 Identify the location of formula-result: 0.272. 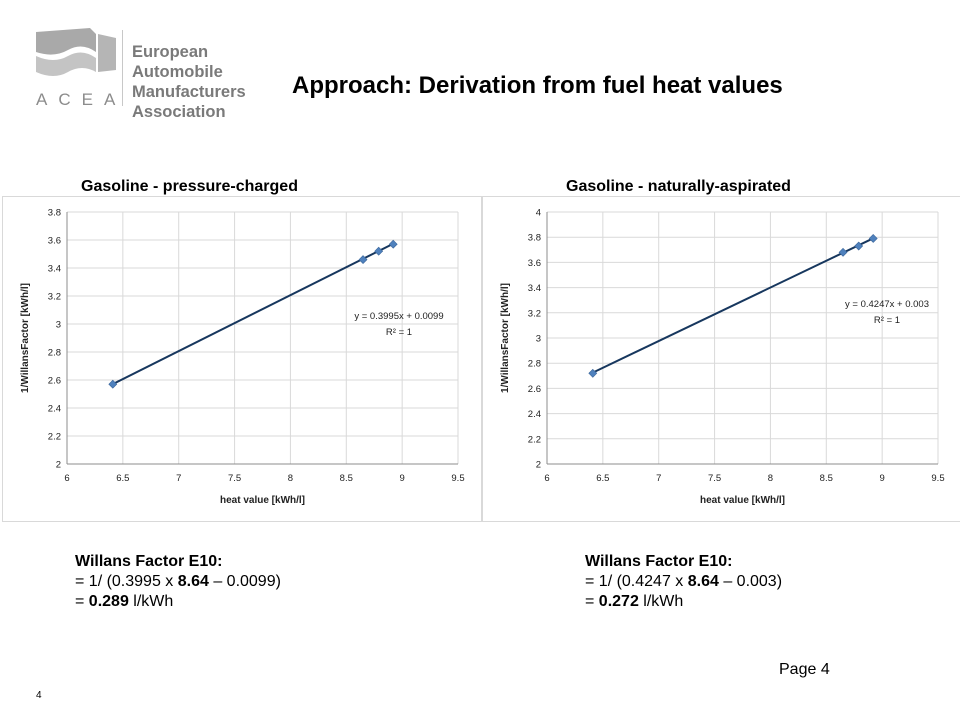
(618, 601).